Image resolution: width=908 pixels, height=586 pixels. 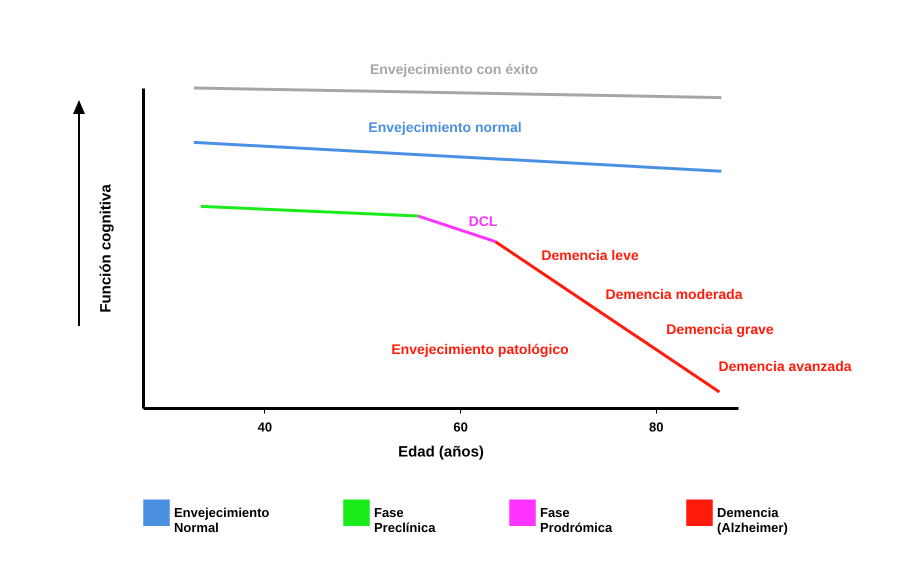 What do you see at coordinates (785, 366) in the screenshot?
I see `annotation: Demencia avanzada` at bounding box center [785, 366].